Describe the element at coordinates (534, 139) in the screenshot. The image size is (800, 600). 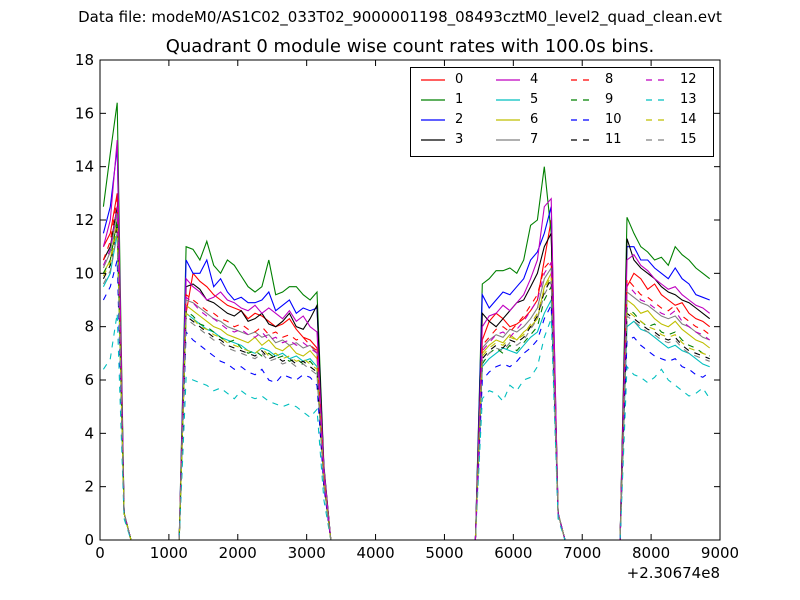
I see `legend-label: 7` at that location.